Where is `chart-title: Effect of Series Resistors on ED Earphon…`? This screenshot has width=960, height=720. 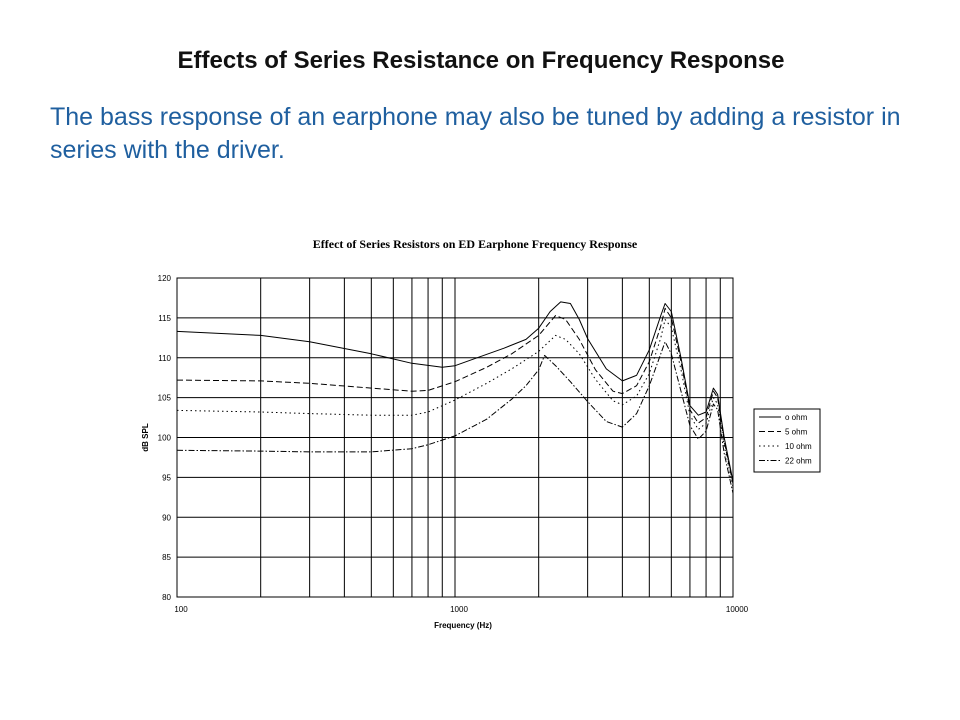
chart-title: Effect of Series Resistors on ED Earphon… is located at coordinates (475, 244).